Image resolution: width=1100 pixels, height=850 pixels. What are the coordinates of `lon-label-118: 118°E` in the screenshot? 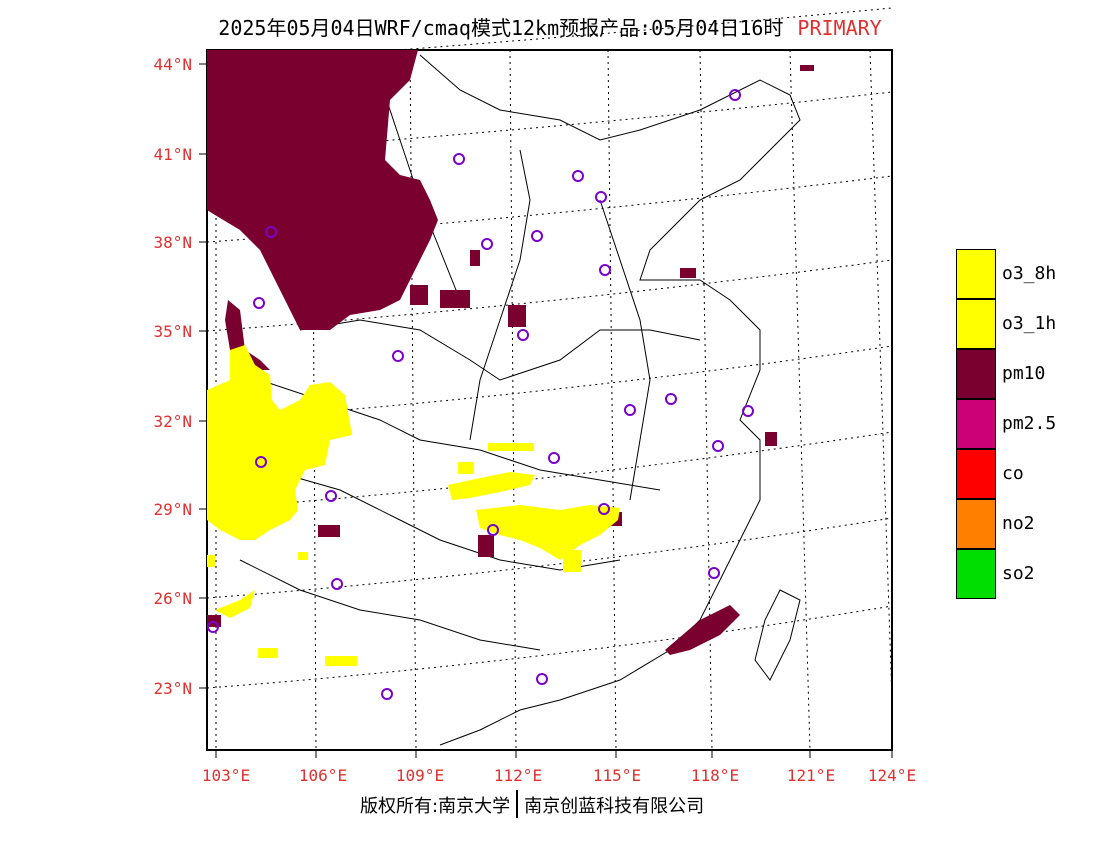 It's located at (715, 775).